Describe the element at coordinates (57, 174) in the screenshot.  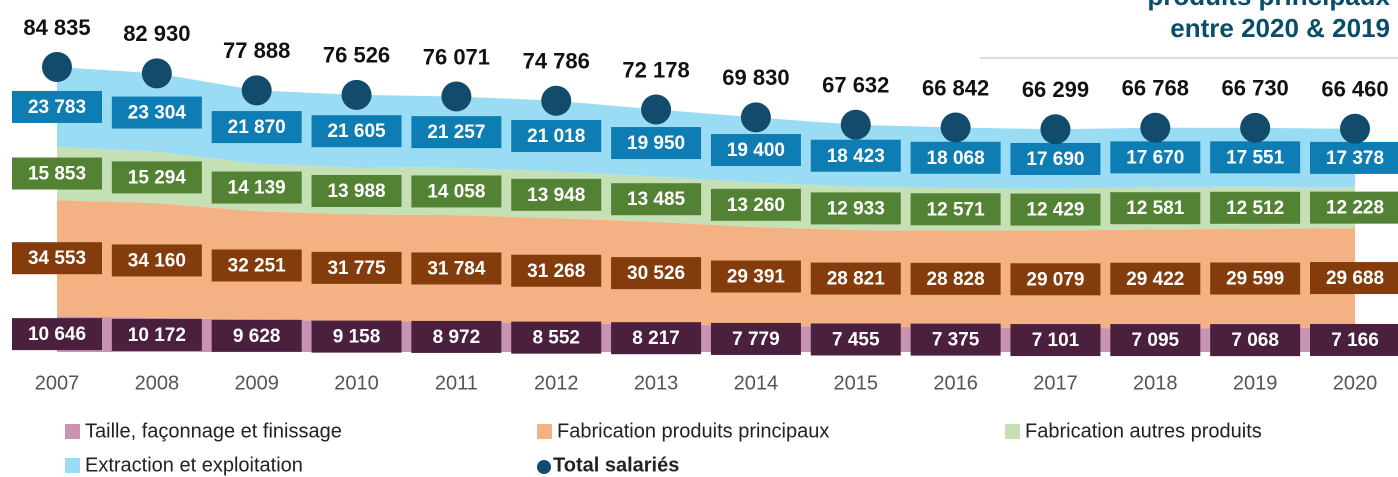
I see `value-label: 15 853` at that location.